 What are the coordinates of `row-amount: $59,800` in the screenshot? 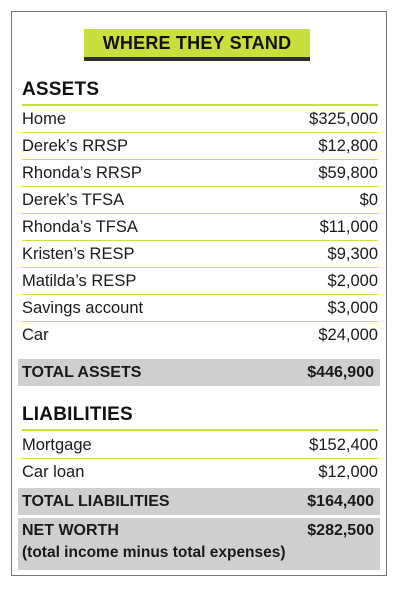 It's located at (348, 172).